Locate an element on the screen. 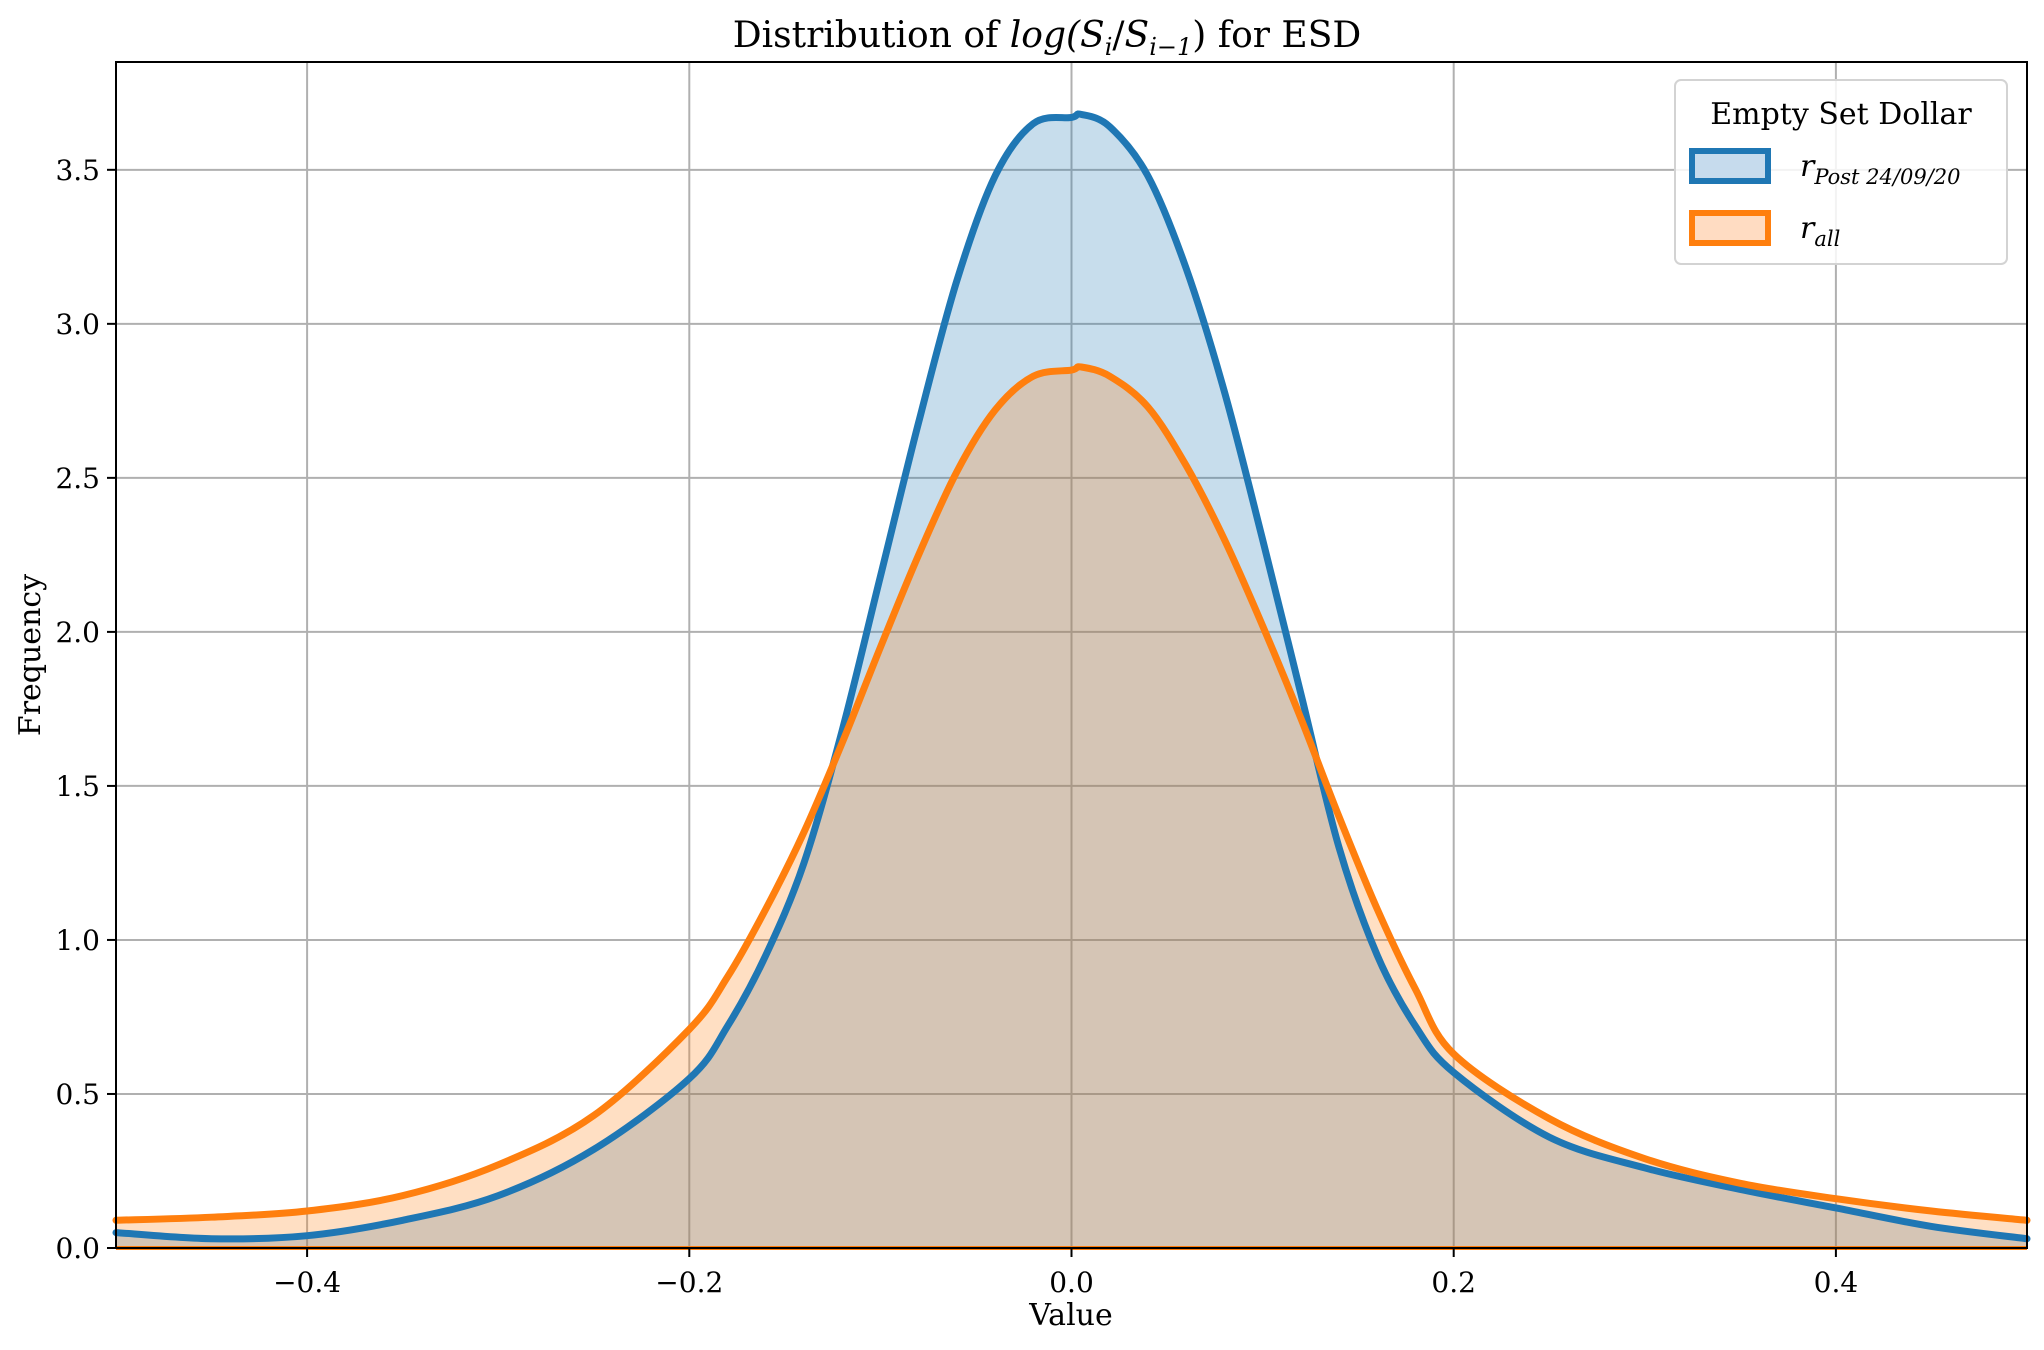 The width and height of the screenshot is (2044, 1350). x-tick-label: 0.0 is located at coordinates (1071, 1282).